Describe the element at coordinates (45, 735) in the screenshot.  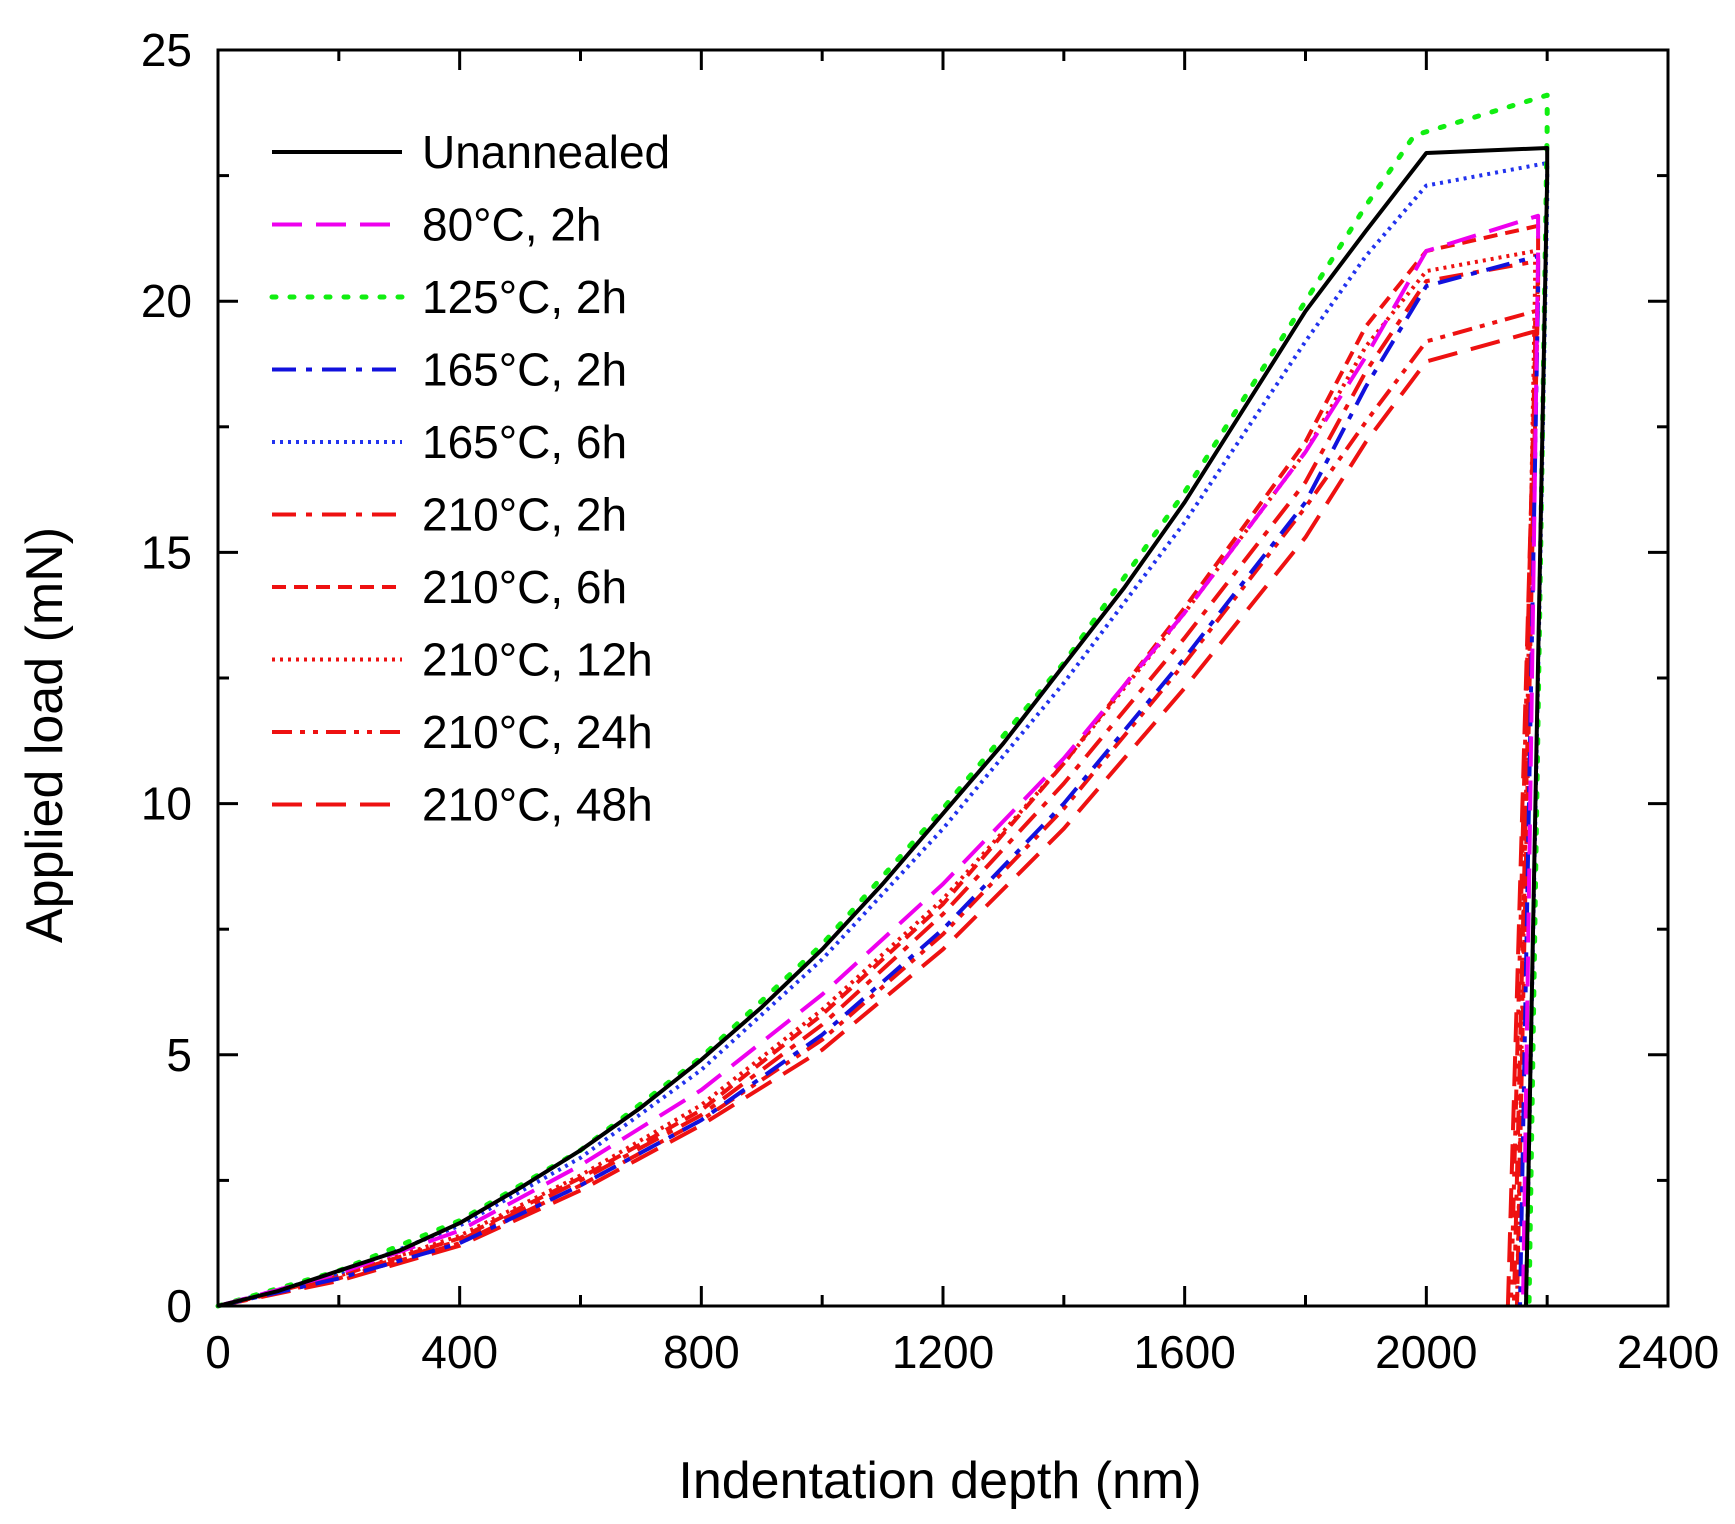
I see `y-axis-label: Applied load (mN)` at that location.